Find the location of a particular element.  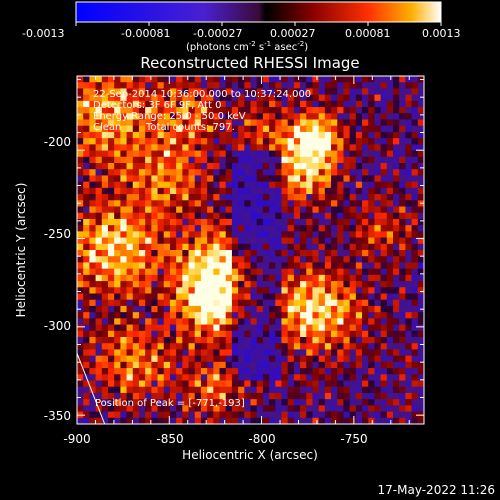

info-clean: Clean is located at coordinates (107, 127).